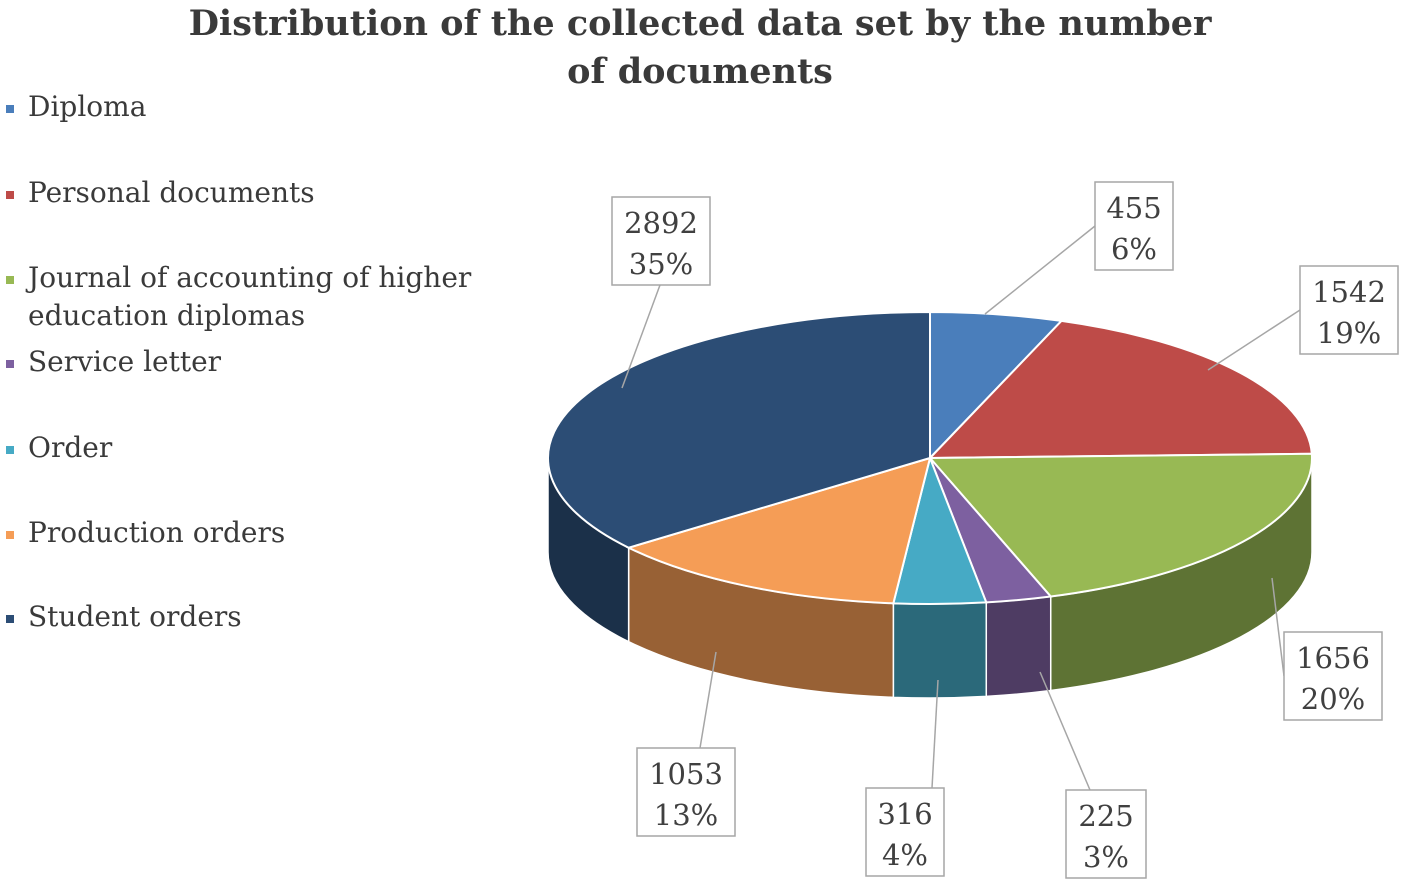  Describe the element at coordinates (10, 450) in the screenshot. I see `legend-swatch-order` at that location.